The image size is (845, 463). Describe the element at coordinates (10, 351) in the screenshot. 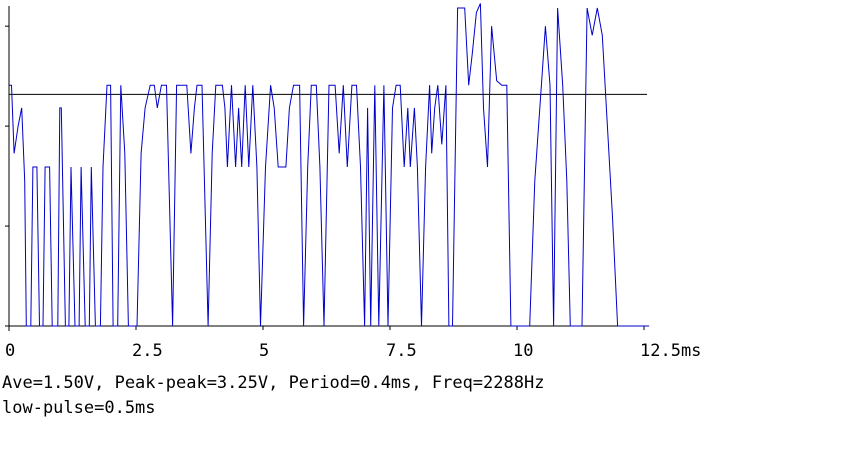

I see `x-tick-label: 0` at that location.